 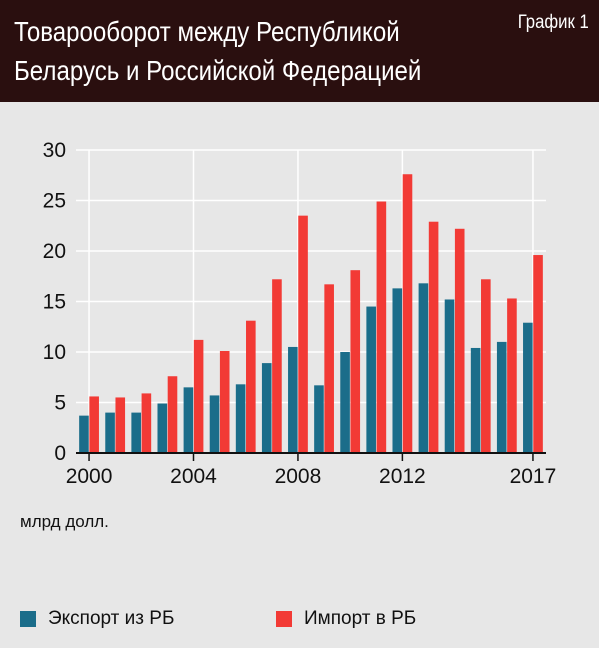 I want to click on x-tick-label-2004: 2004, so click(x=193, y=476).